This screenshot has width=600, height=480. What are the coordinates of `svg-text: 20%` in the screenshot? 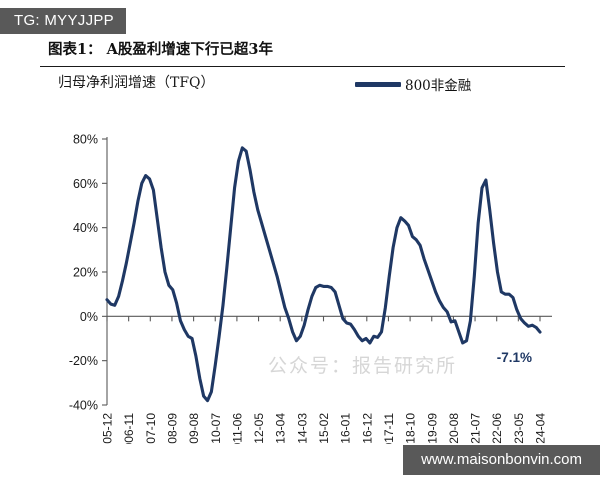 It's located at (85, 273).